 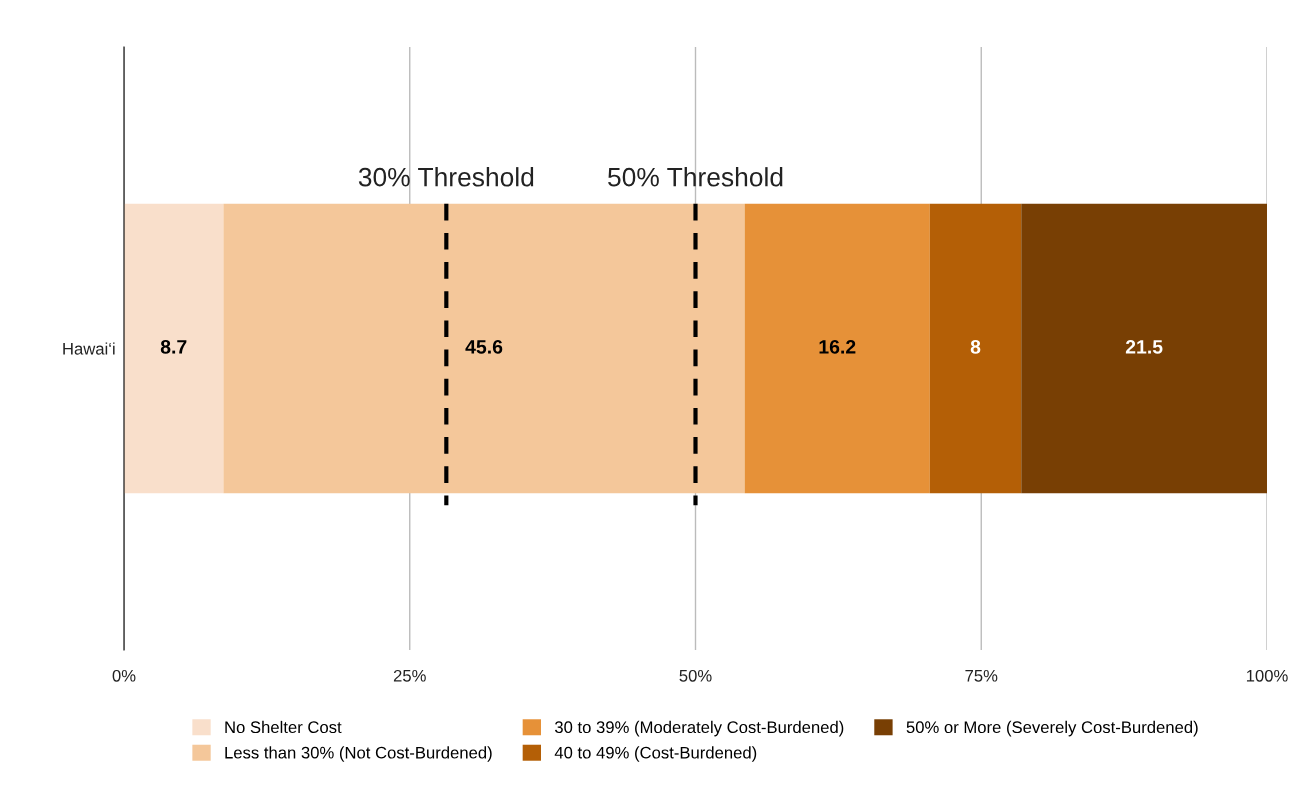 What do you see at coordinates (89, 348) in the screenshot?
I see `y-tick-label: Hawai‘i` at bounding box center [89, 348].